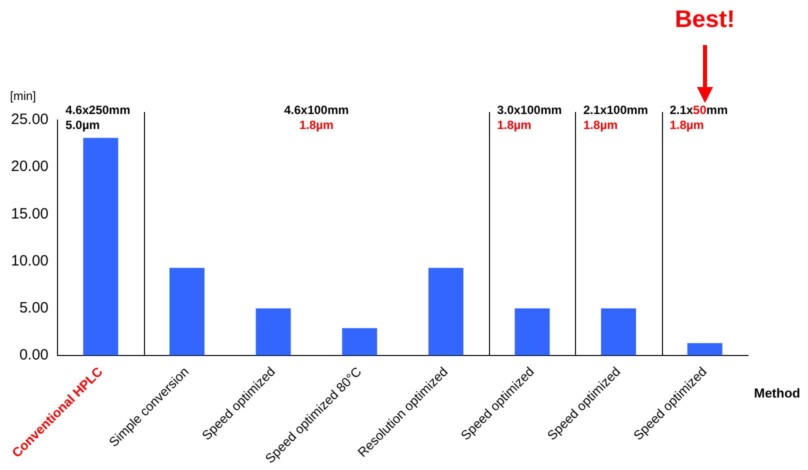 The image size is (808, 470). Describe the element at coordinates (615, 117) in the screenshot. I see `annotation: 2.1x100mm 1.8µm` at that location.